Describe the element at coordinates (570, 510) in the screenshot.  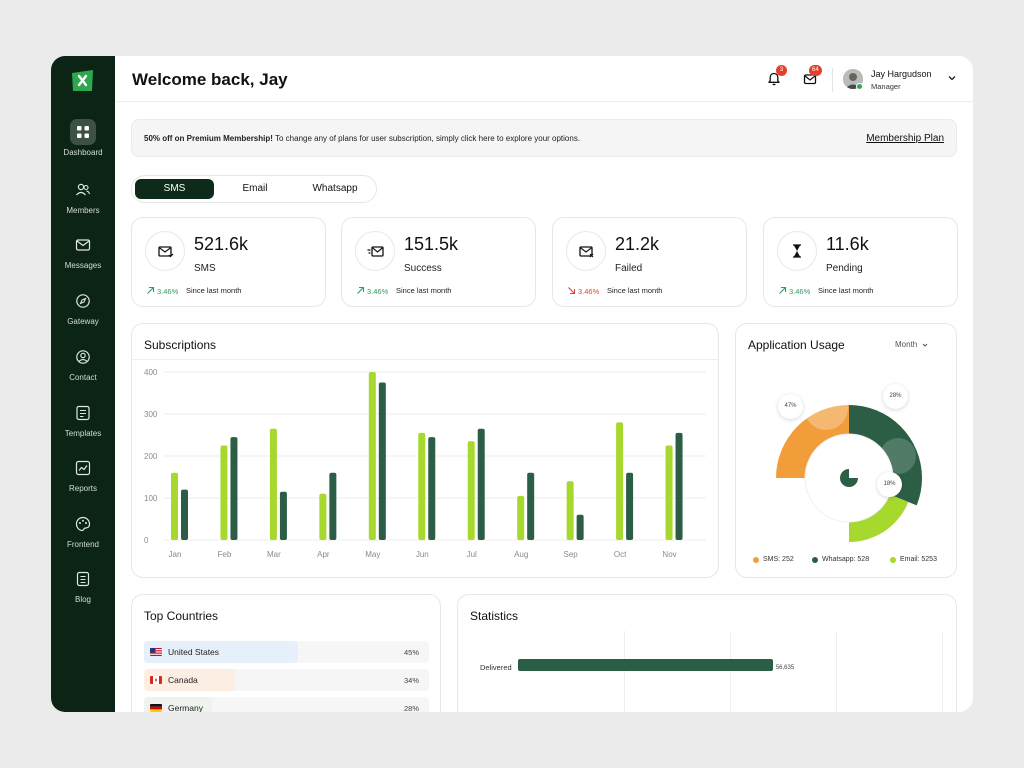
I see `bar-sep-s1` at that location.